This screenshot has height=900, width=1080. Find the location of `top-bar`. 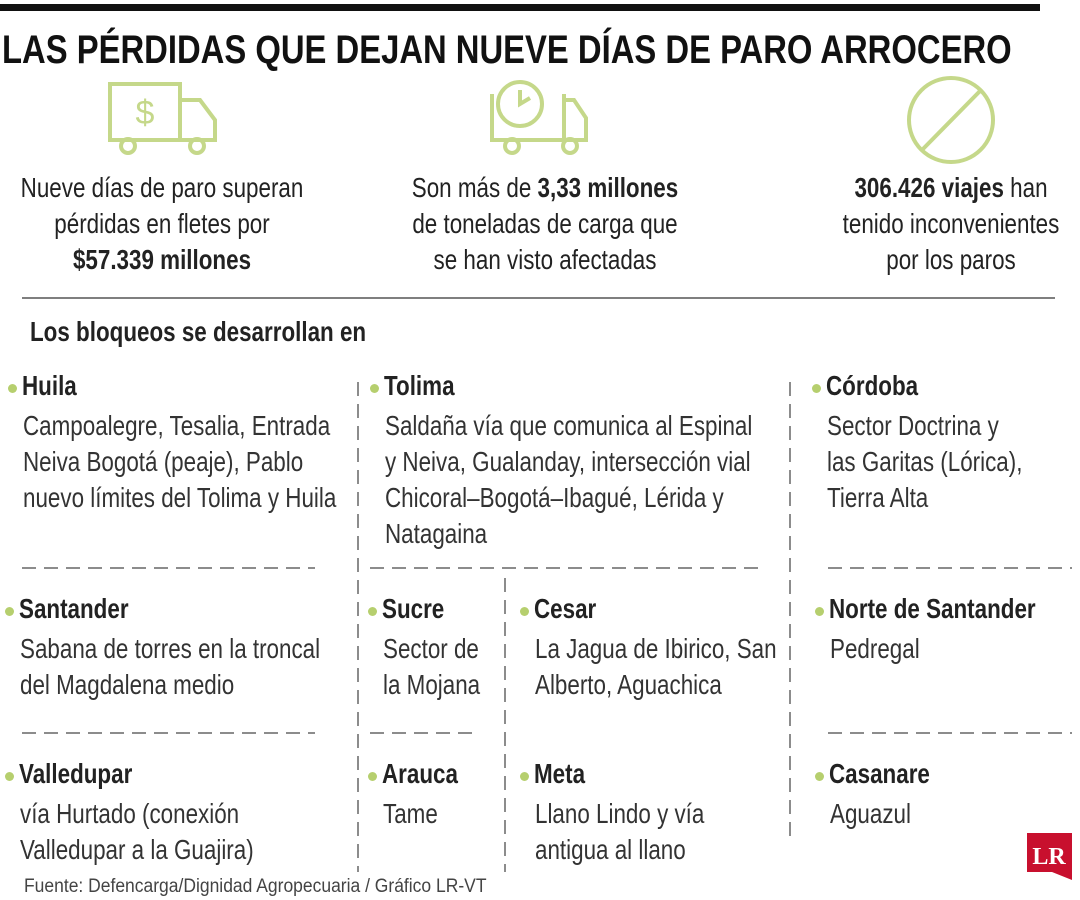

top-bar is located at coordinates (520, 7).